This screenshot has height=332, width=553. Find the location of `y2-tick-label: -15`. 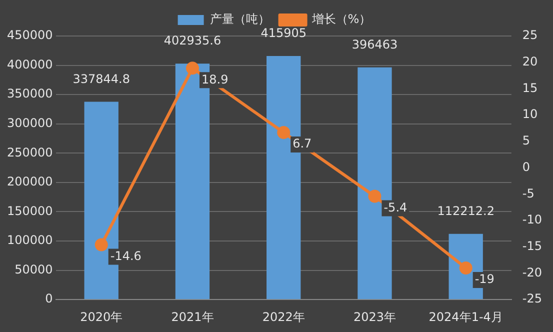

y2-tick-label: -15 is located at coordinates (532, 246).